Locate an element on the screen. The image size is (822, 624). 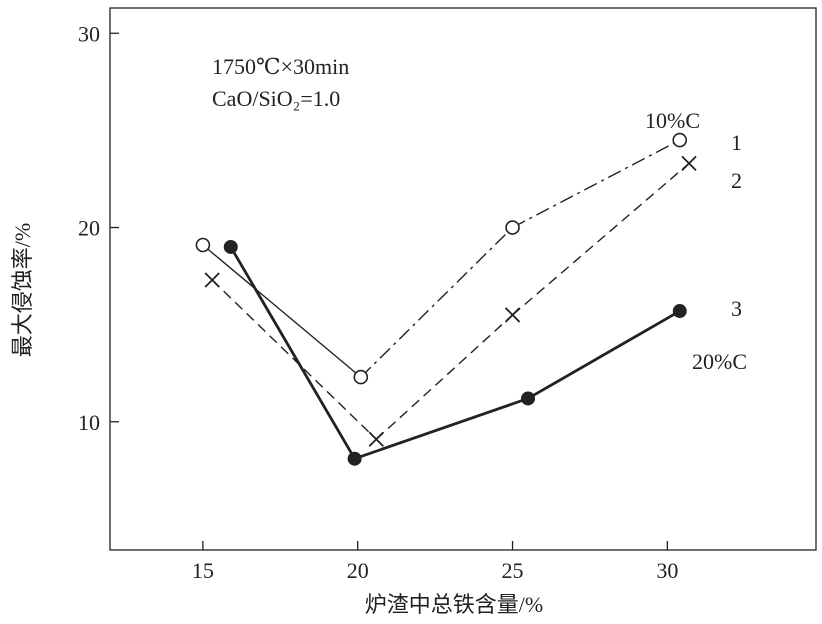
series-2-label: 2 is located at coordinates (736, 180).